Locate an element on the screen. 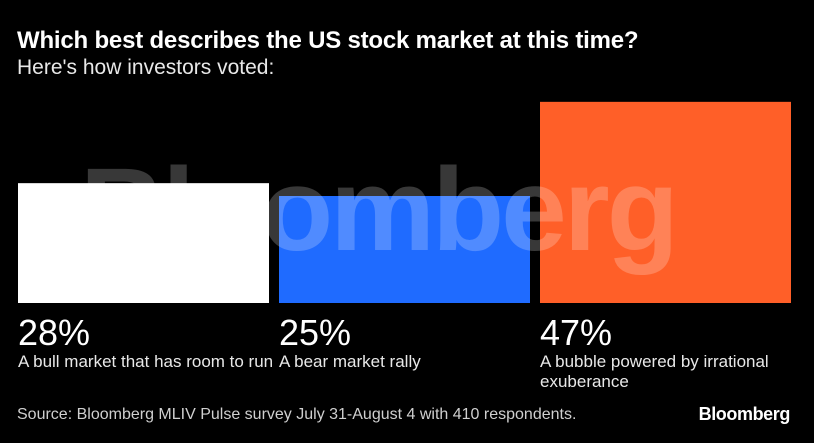 This screenshot has height=443, width=814. value-label: 28% is located at coordinates (54, 332).